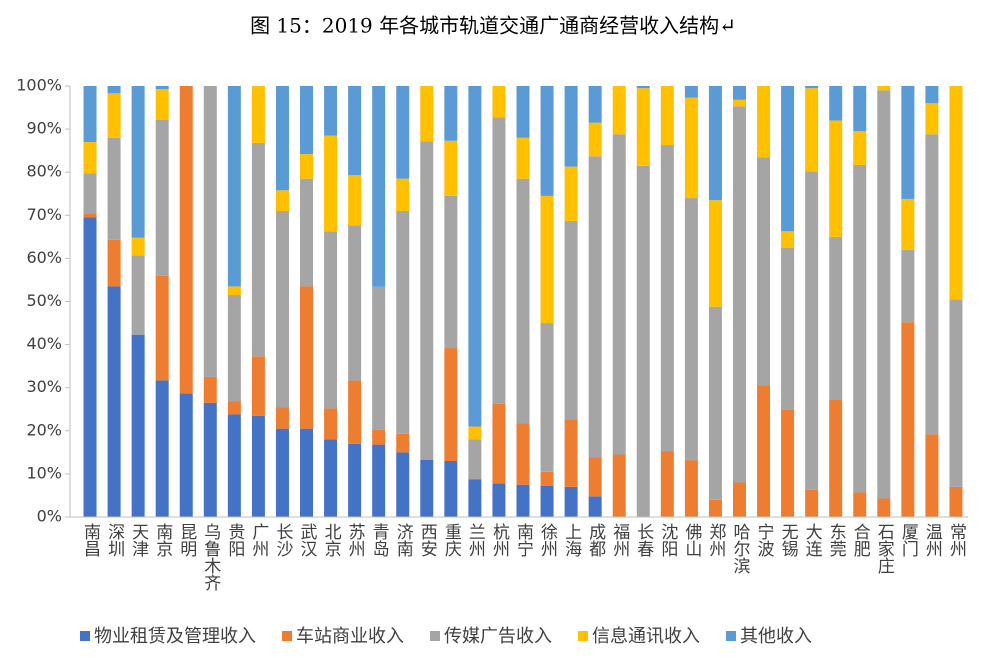  I want to click on x-tick-label: 南昌, so click(90, 540).